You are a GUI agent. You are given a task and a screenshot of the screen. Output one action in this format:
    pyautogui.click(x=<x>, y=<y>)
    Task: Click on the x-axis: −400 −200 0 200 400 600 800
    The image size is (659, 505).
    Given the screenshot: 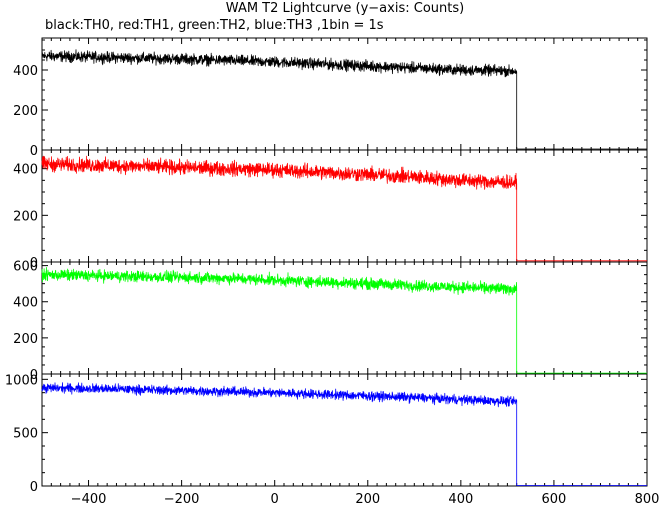 What is the action you would take?
    pyautogui.click(x=365, y=498)
    